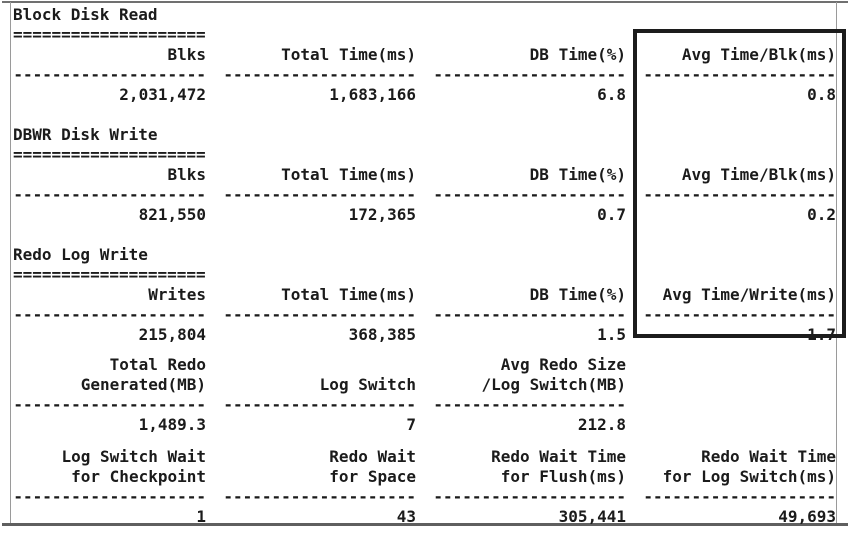 The height and width of the screenshot is (534, 850). Describe the element at coordinates (172, 214) in the screenshot. I see `value-blks: 821,550` at that location.